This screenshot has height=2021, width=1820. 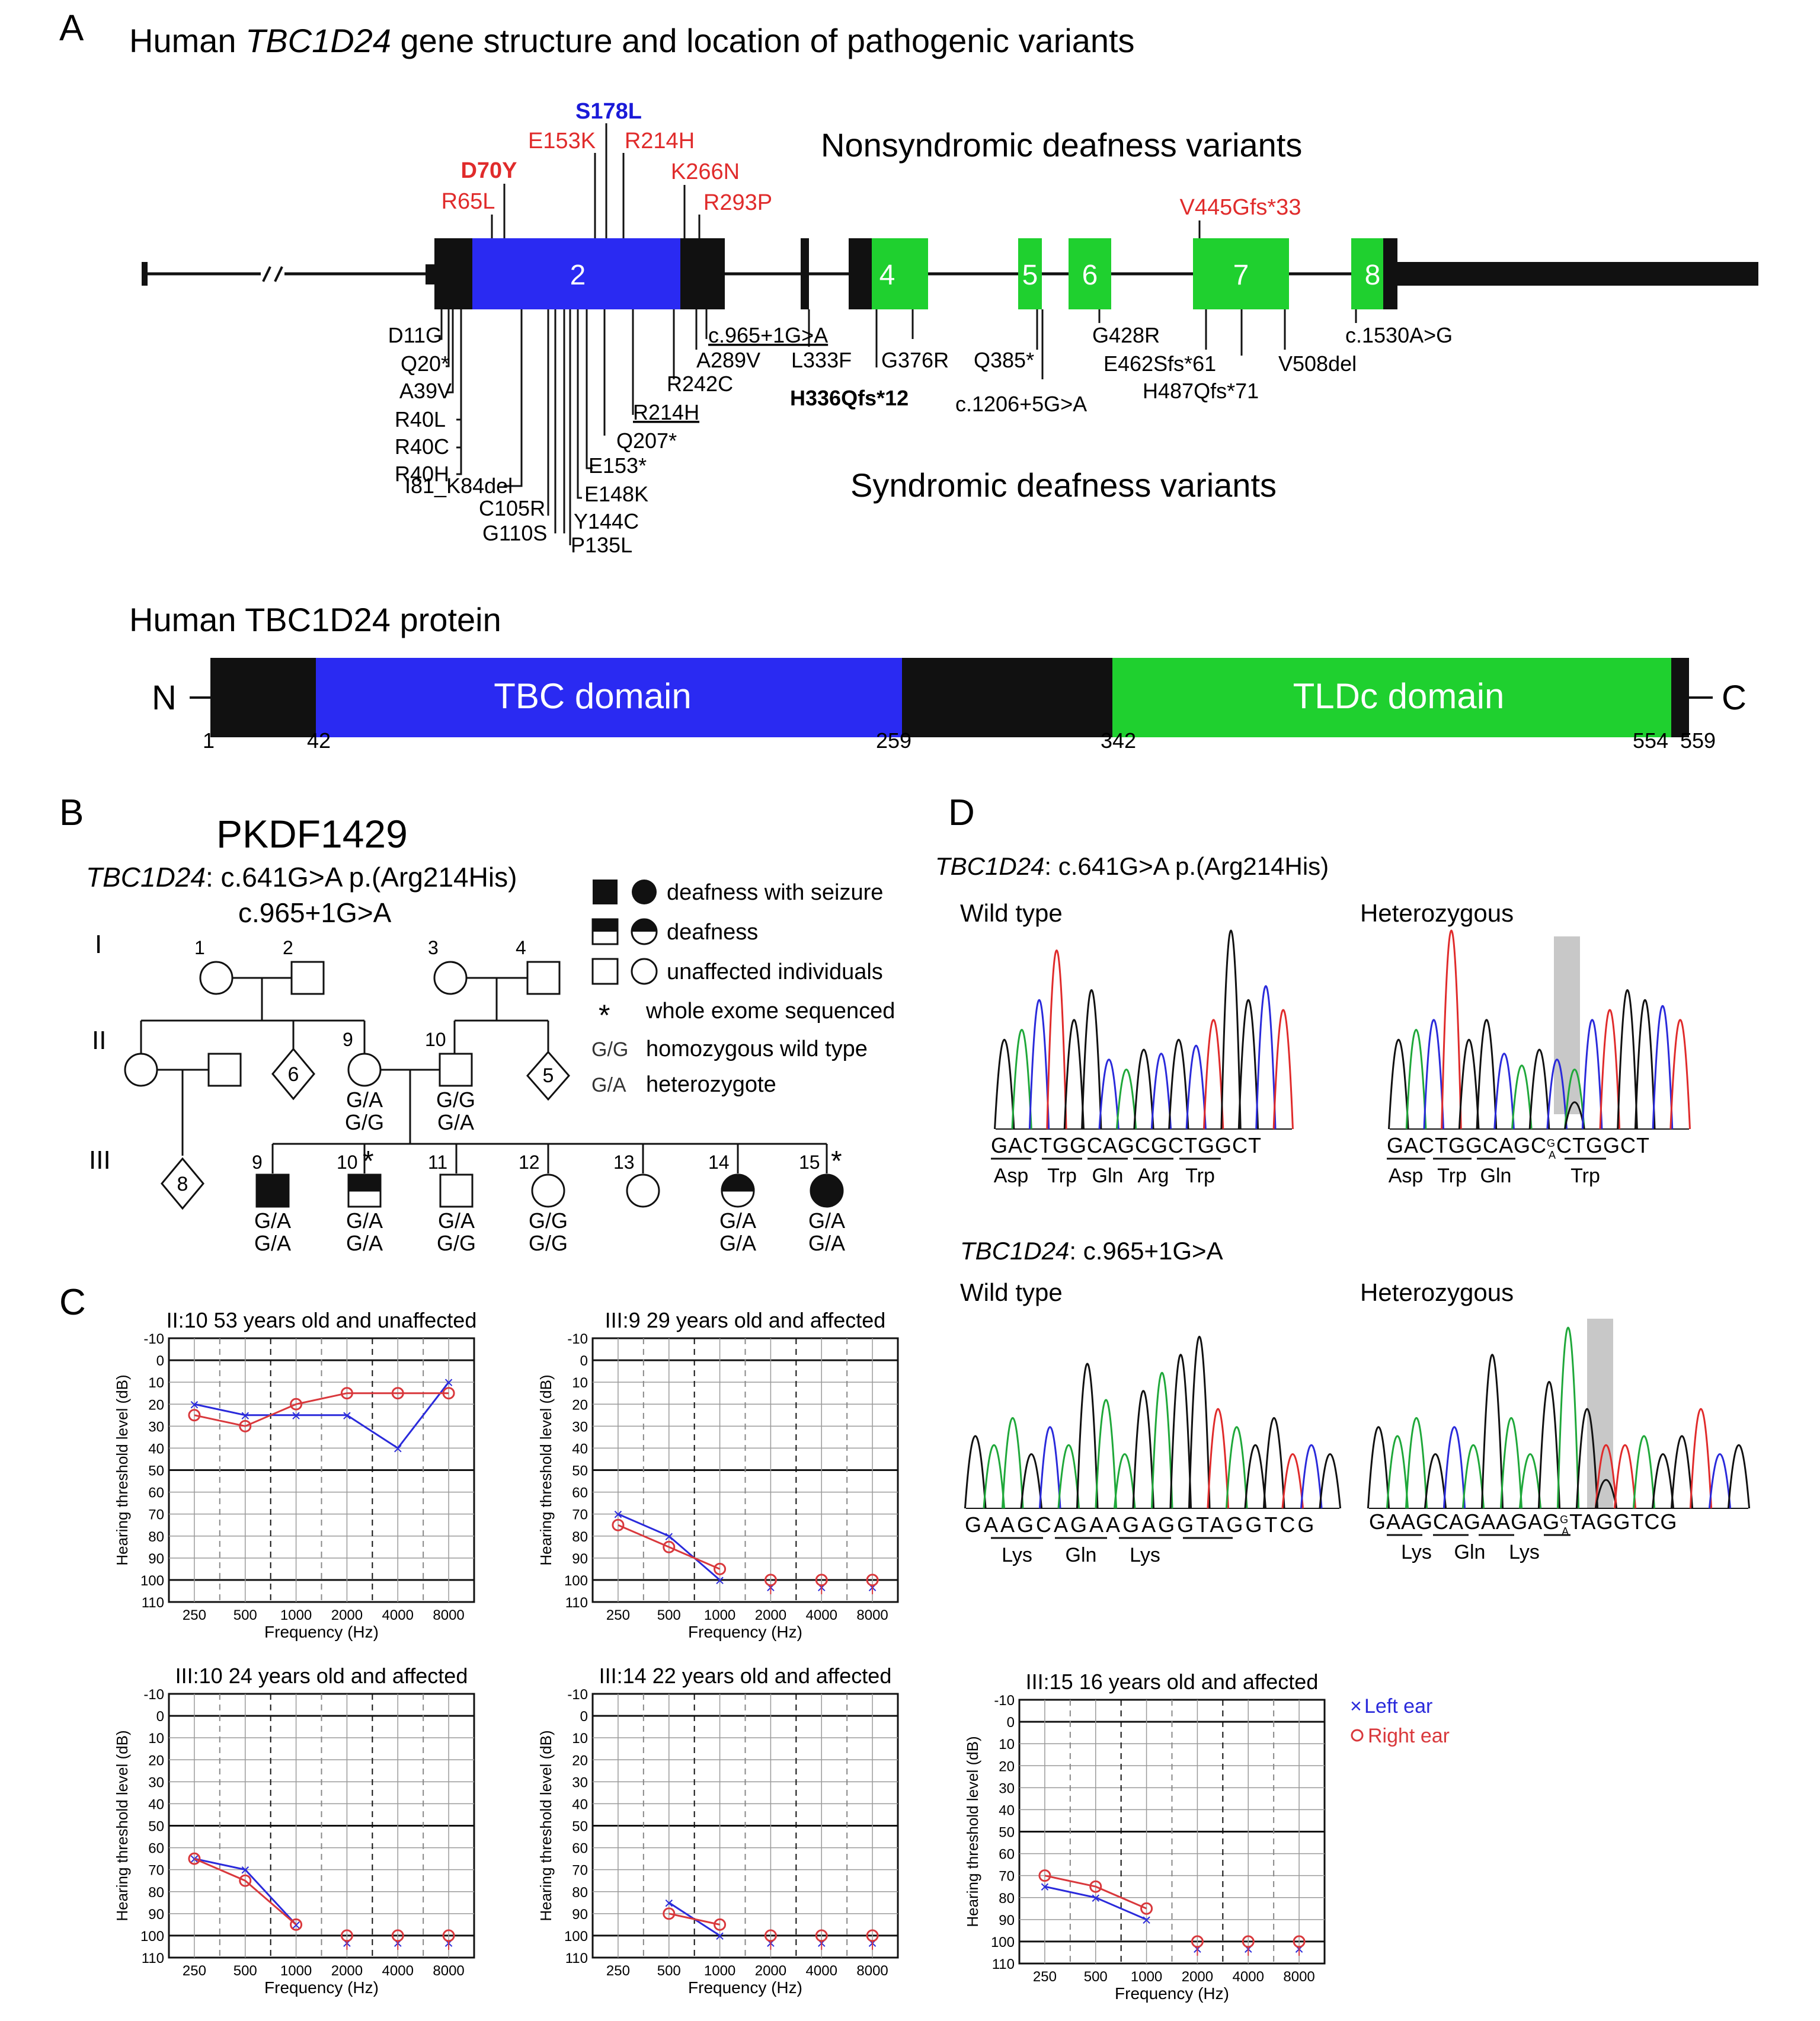 I want to click on variant-highlight, so click(x=1600, y=1413).